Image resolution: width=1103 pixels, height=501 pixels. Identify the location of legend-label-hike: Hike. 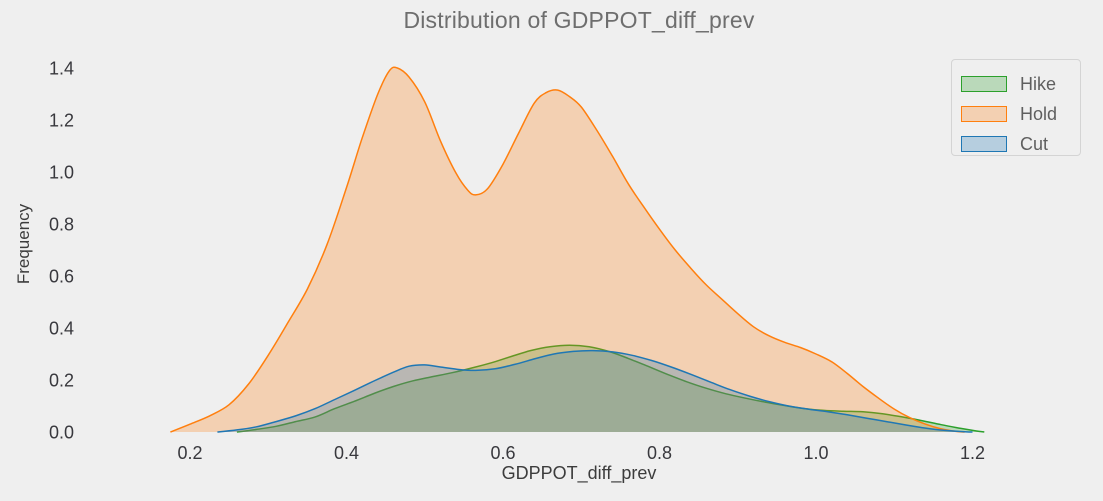
(1038, 84).